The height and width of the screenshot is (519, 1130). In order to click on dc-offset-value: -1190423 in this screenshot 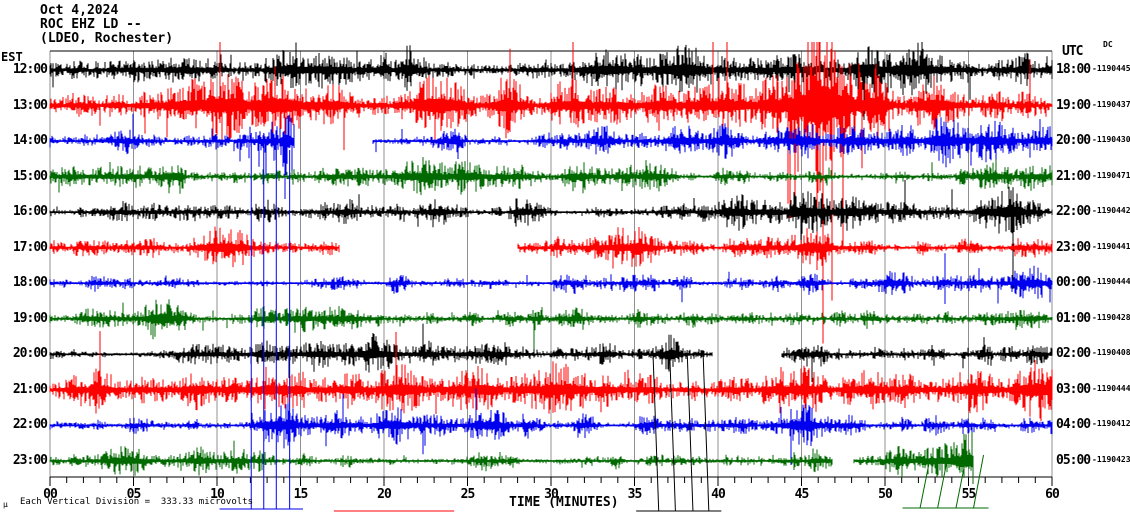, I will do `click(1111, 459)`.